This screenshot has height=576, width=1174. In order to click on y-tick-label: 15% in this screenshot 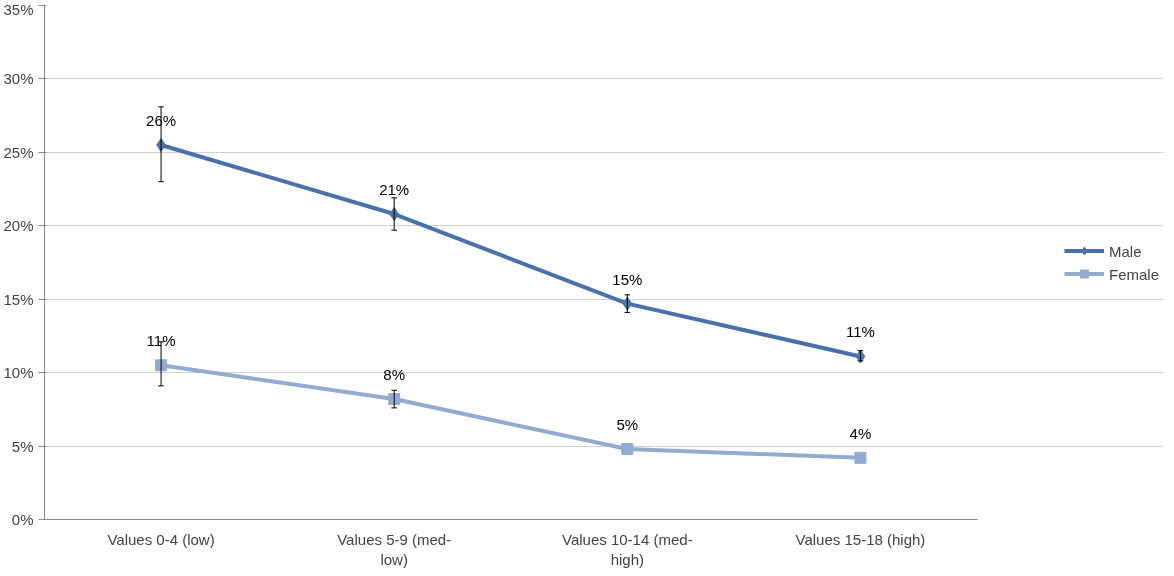, I will do `click(18, 299)`.